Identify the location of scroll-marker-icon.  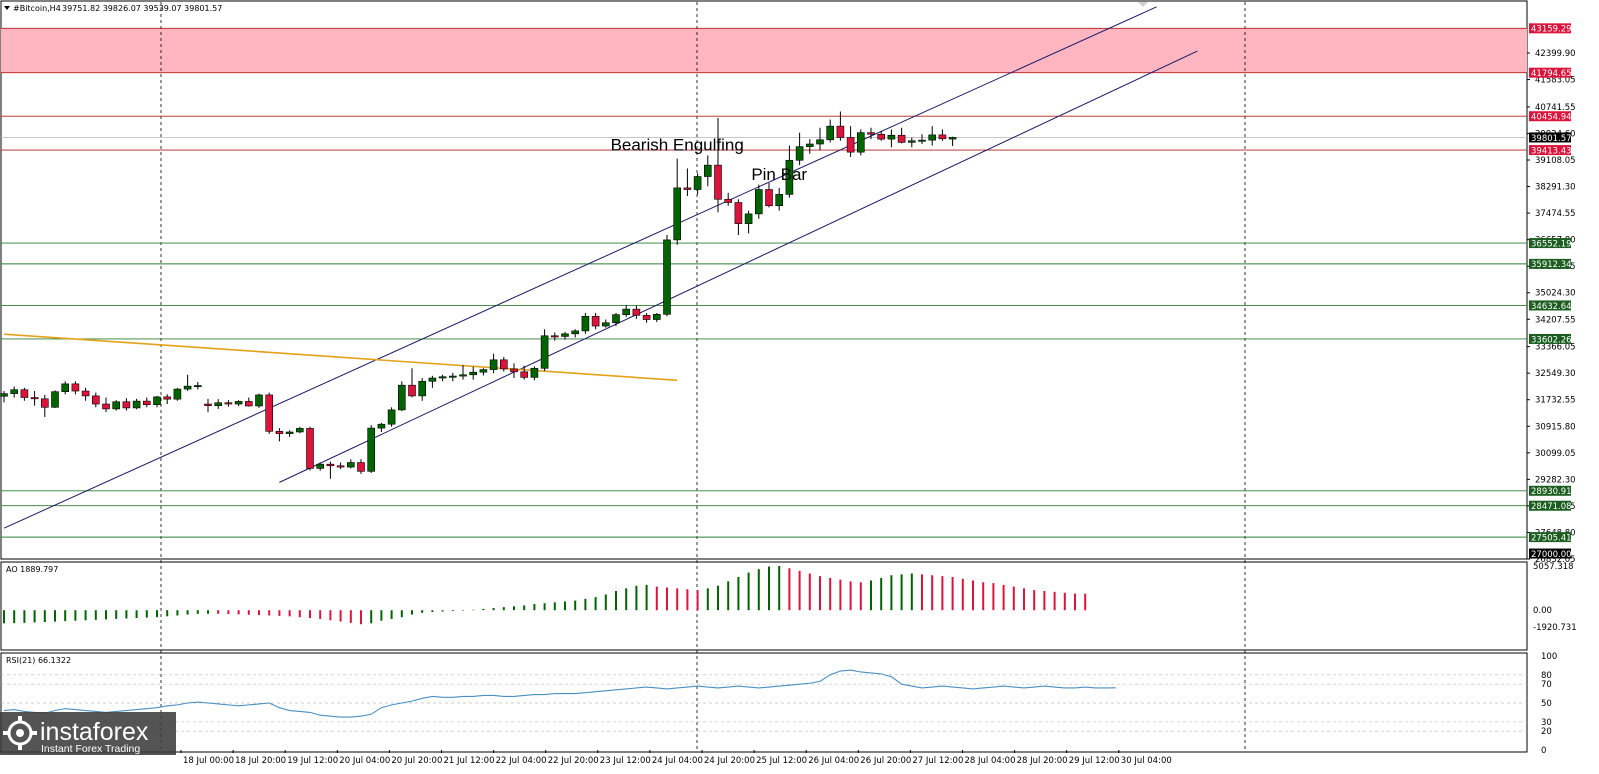
(1143, 4).